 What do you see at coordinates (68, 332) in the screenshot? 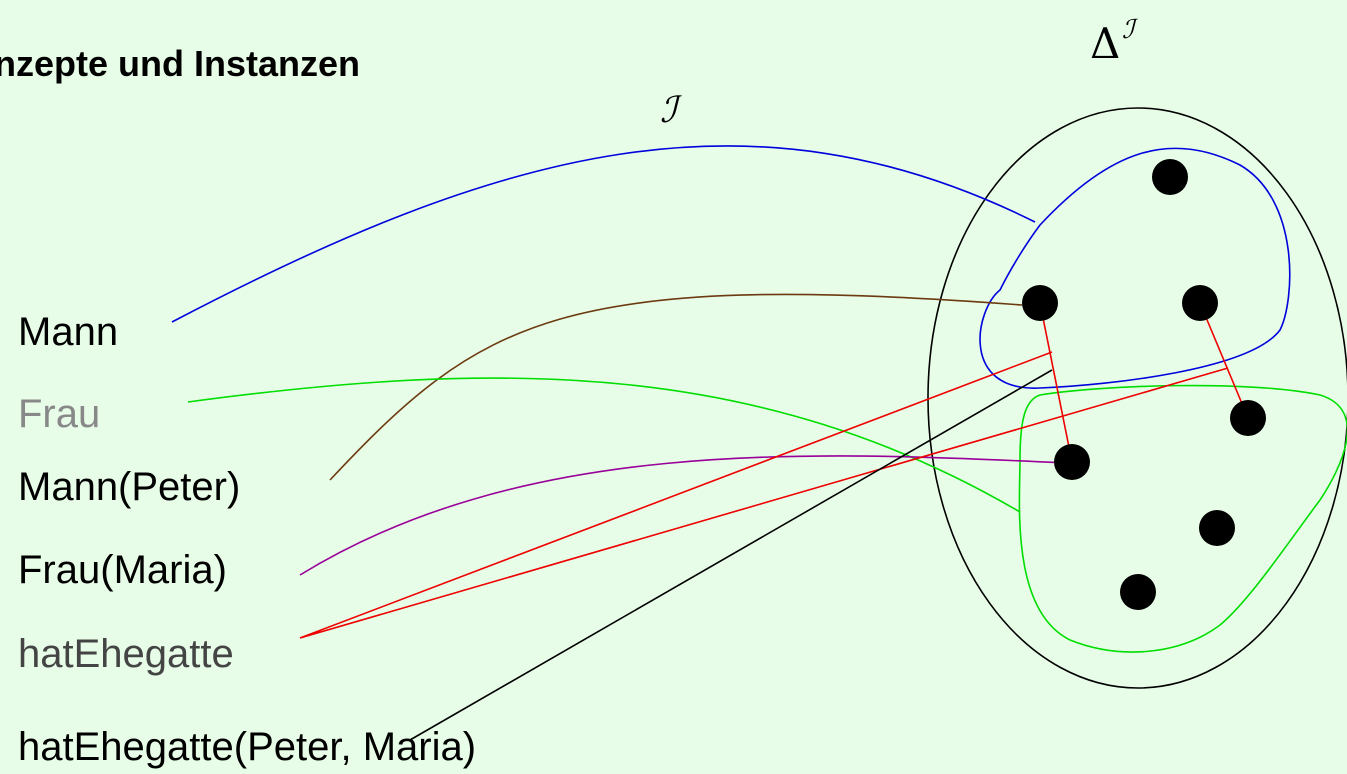
I see `label: Mann` at bounding box center [68, 332].